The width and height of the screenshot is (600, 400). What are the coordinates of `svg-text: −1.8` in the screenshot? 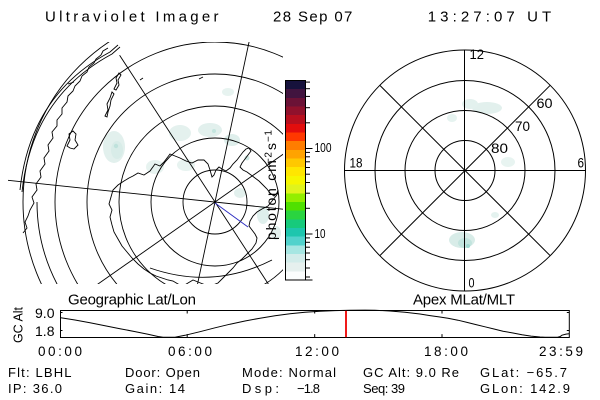 It's located at (308, 388).